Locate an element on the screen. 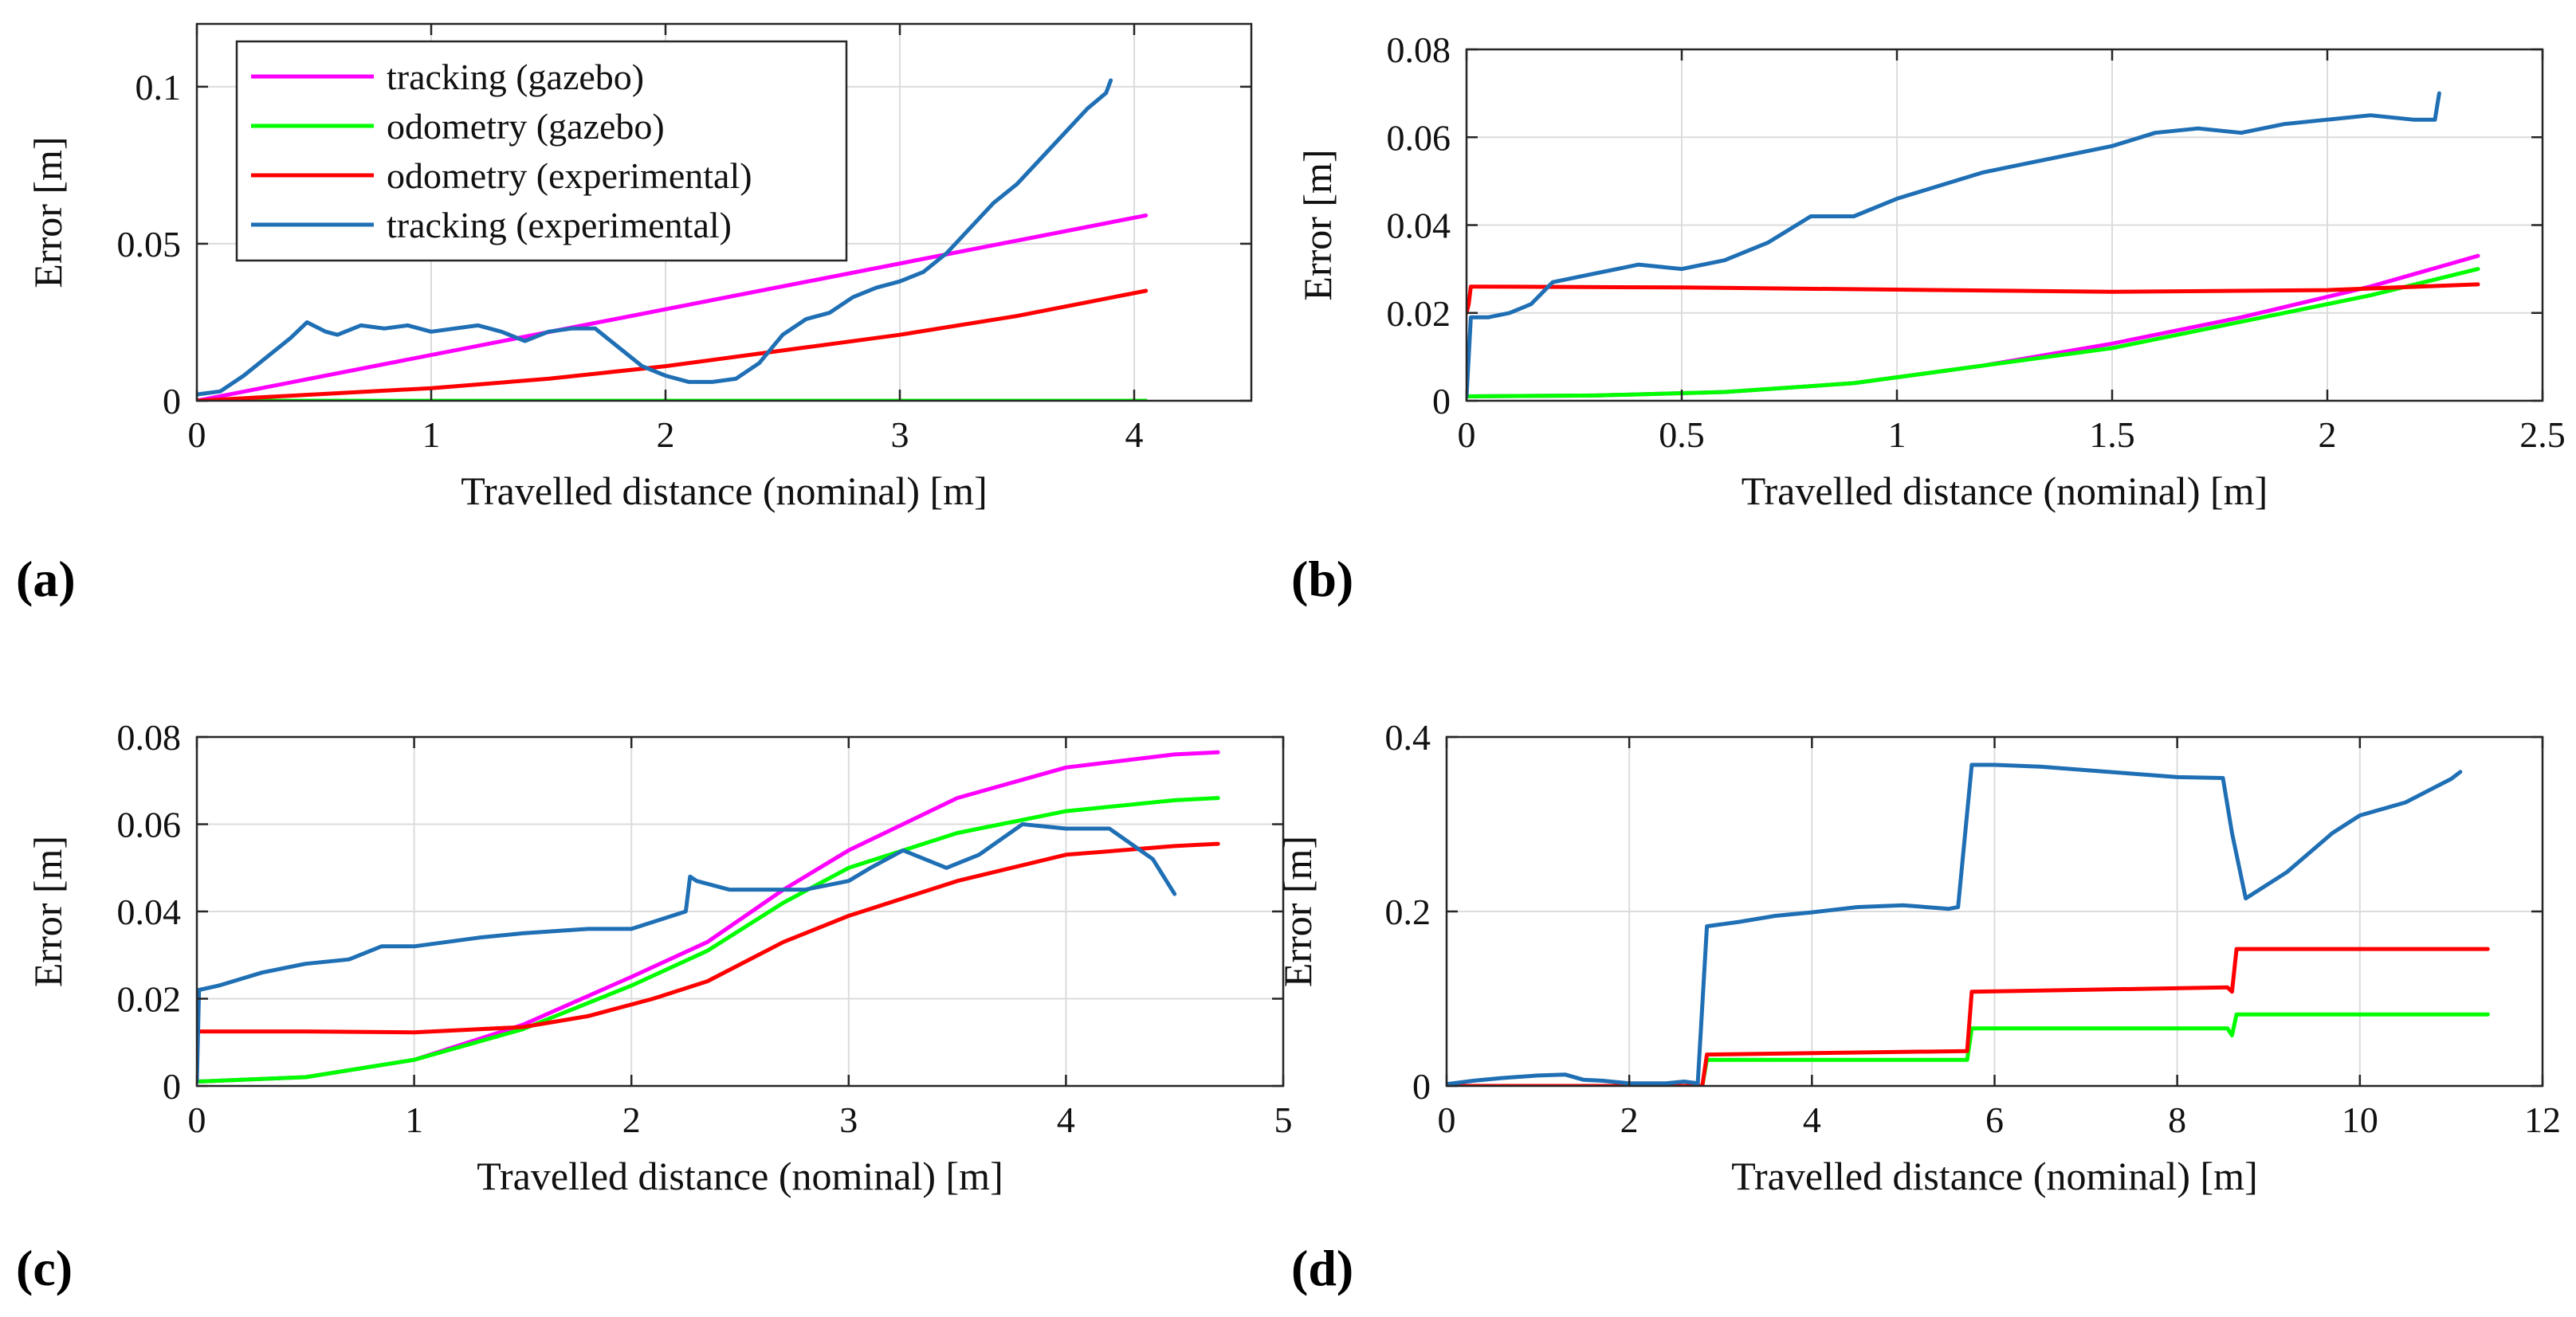  legend-label: odometry (gazebo) is located at coordinates (526, 126).